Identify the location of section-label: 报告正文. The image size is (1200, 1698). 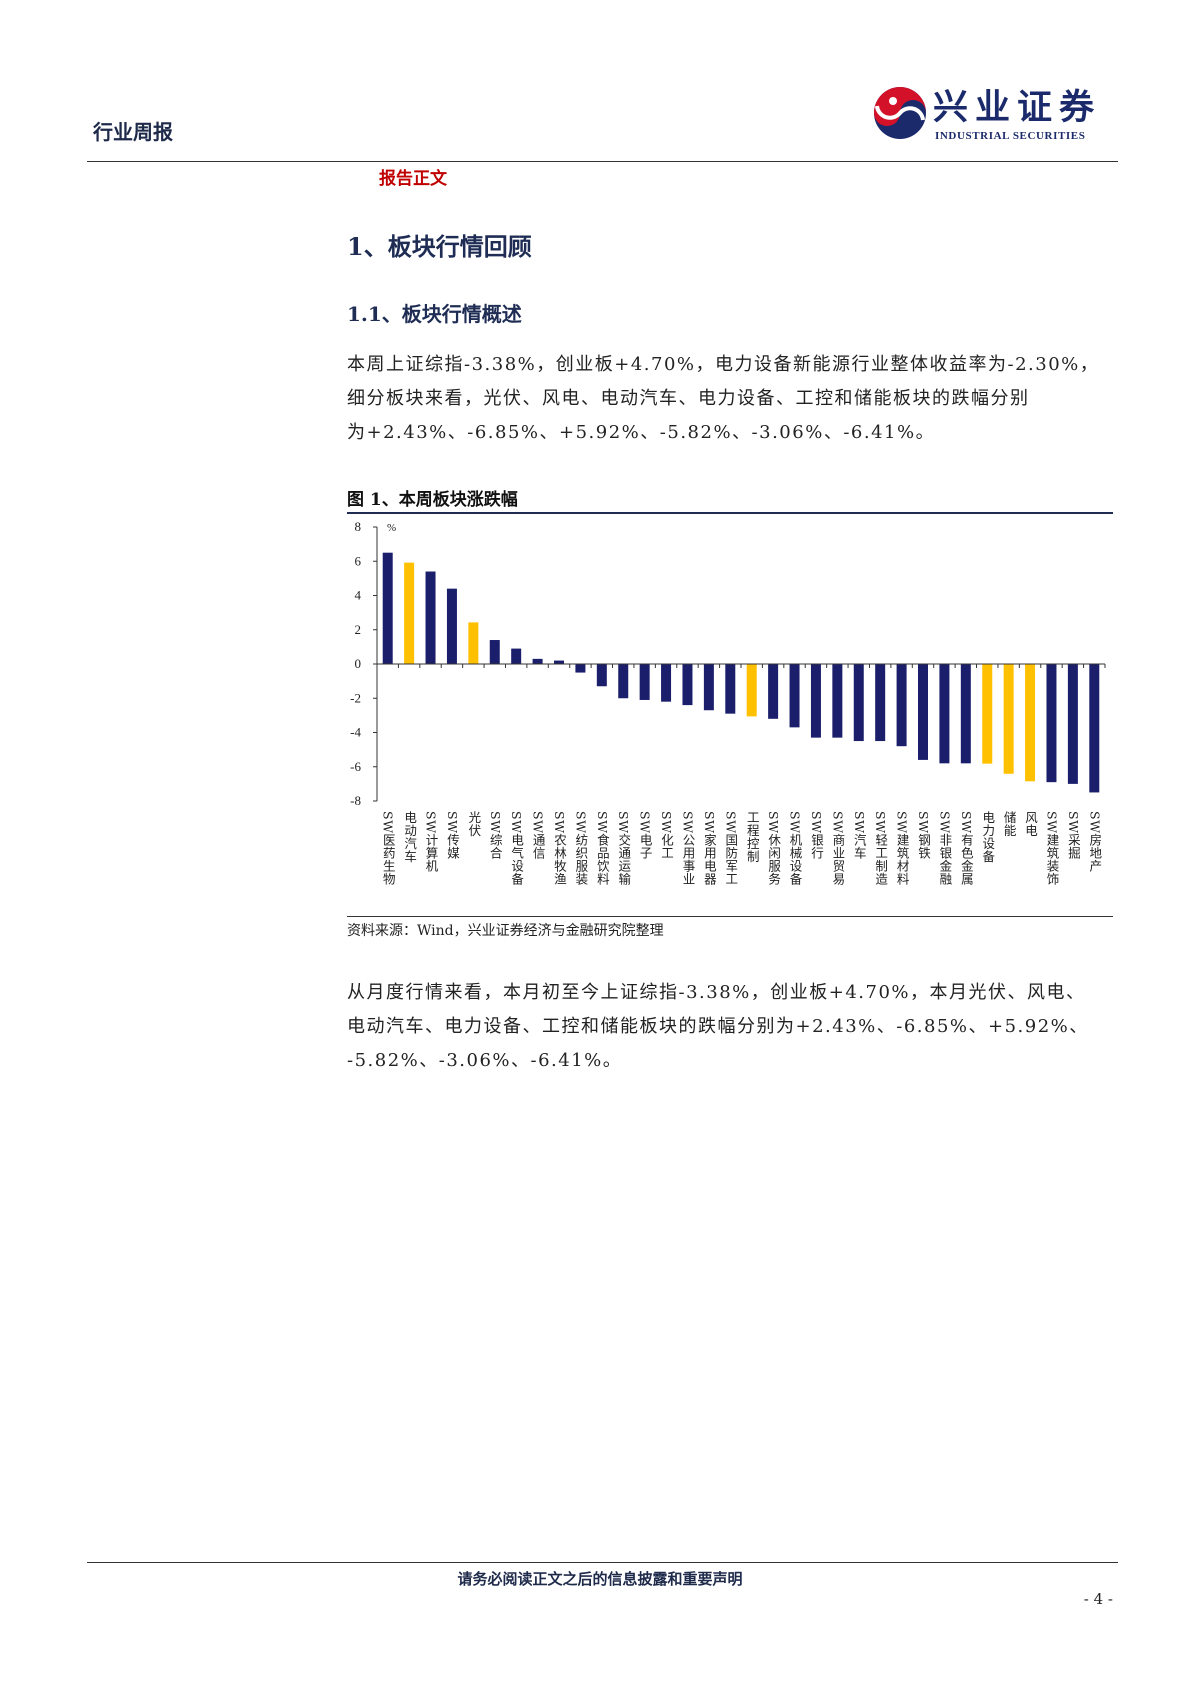
(413, 179).